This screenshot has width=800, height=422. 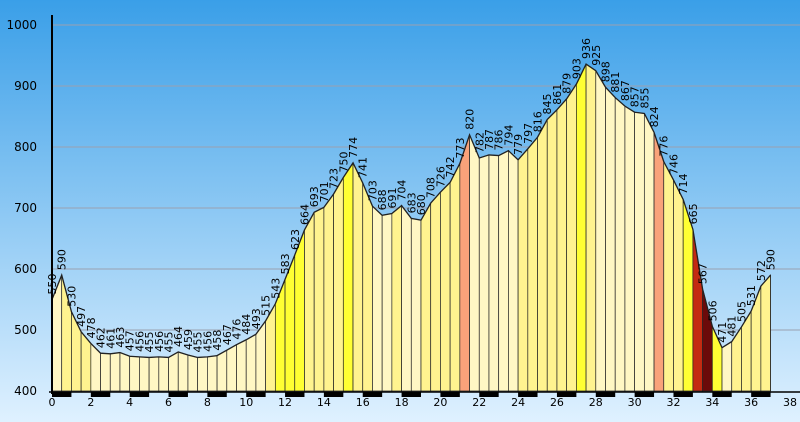 What do you see at coordinates (673, 402) in the screenshot?
I see `x-tick-label: 32` at bounding box center [673, 402].